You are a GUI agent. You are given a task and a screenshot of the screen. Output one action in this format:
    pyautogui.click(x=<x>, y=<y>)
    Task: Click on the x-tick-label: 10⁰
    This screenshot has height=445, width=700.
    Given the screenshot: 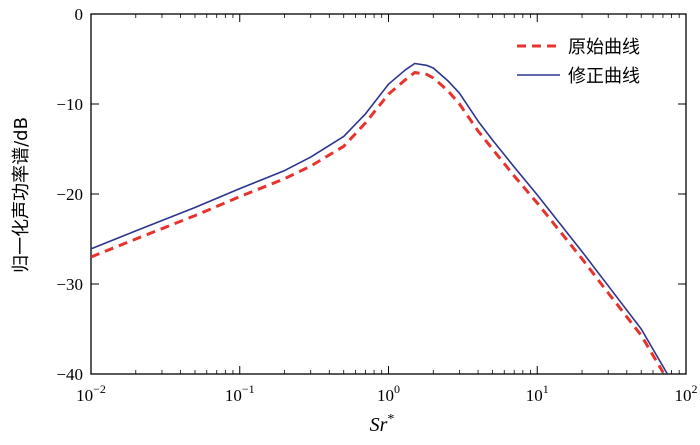 What is the action you would take?
    pyautogui.click(x=388, y=393)
    